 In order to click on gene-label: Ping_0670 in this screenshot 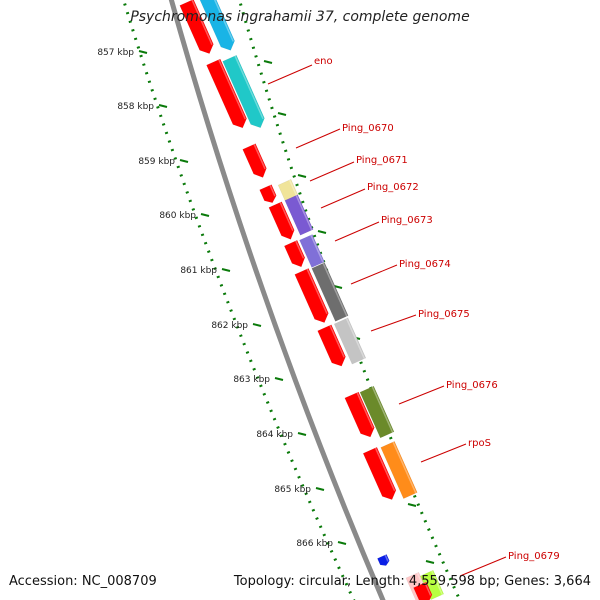, I will do `click(368, 128)`.